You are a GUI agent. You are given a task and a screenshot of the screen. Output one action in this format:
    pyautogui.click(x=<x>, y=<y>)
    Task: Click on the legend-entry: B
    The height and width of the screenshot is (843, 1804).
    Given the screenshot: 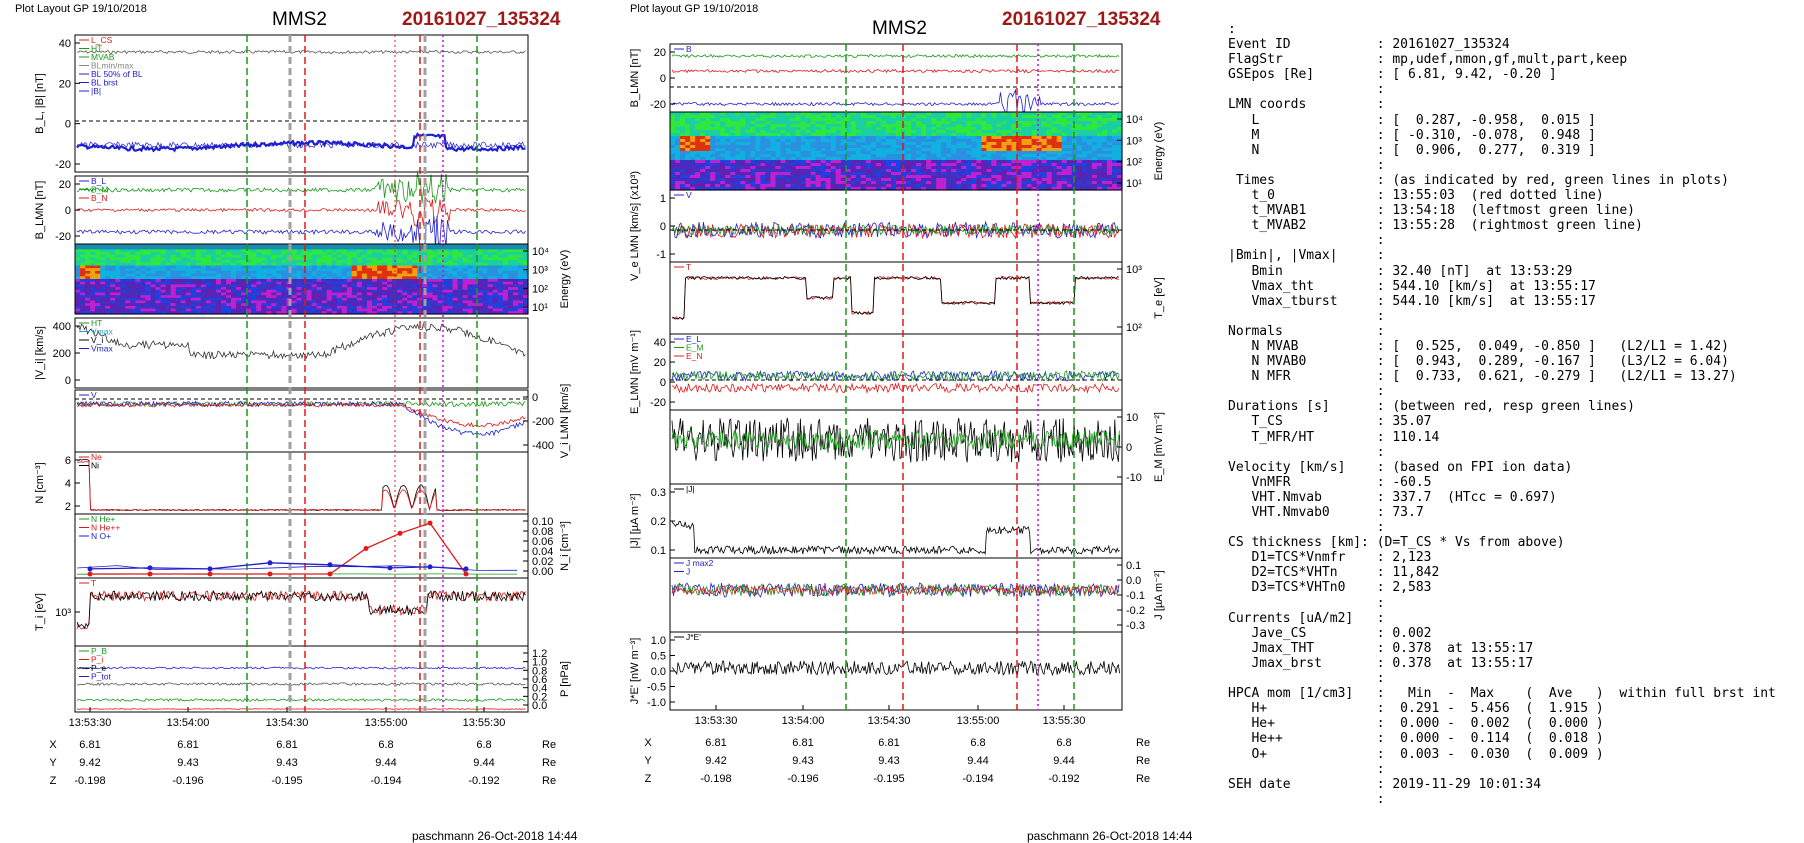 What is the action you would take?
    pyautogui.click(x=689, y=49)
    